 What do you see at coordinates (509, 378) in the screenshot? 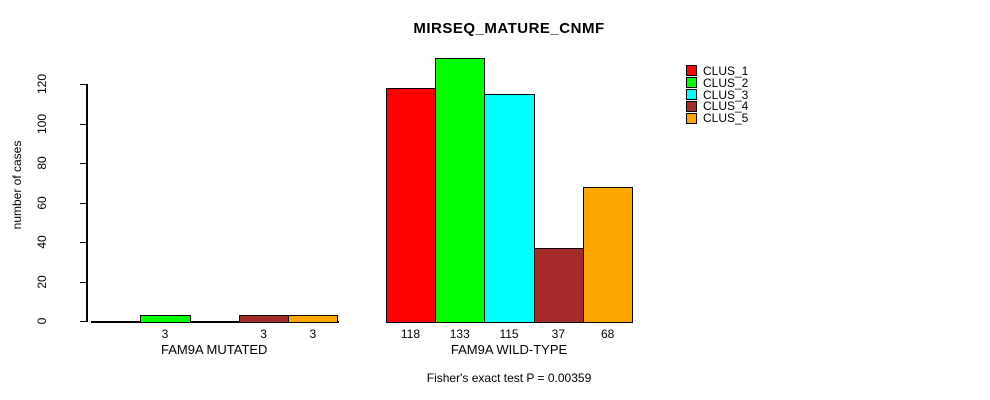
I see `plot-subtitle: Fisher's exact test P = 0.00359` at bounding box center [509, 378].